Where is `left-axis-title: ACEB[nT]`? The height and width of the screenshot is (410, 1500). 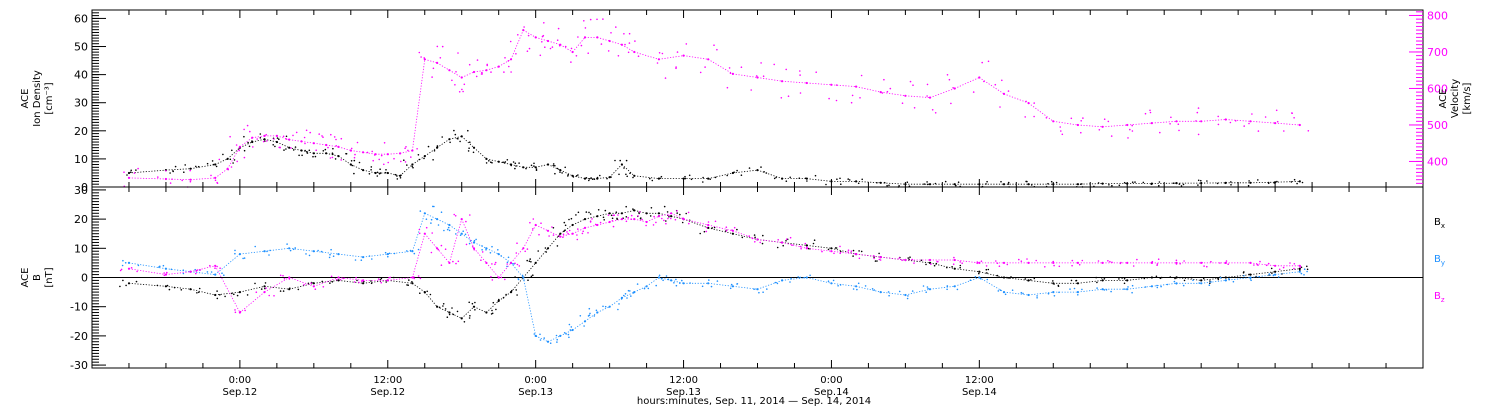 left-axis-title: ACEB[nT] is located at coordinates (37, 277).